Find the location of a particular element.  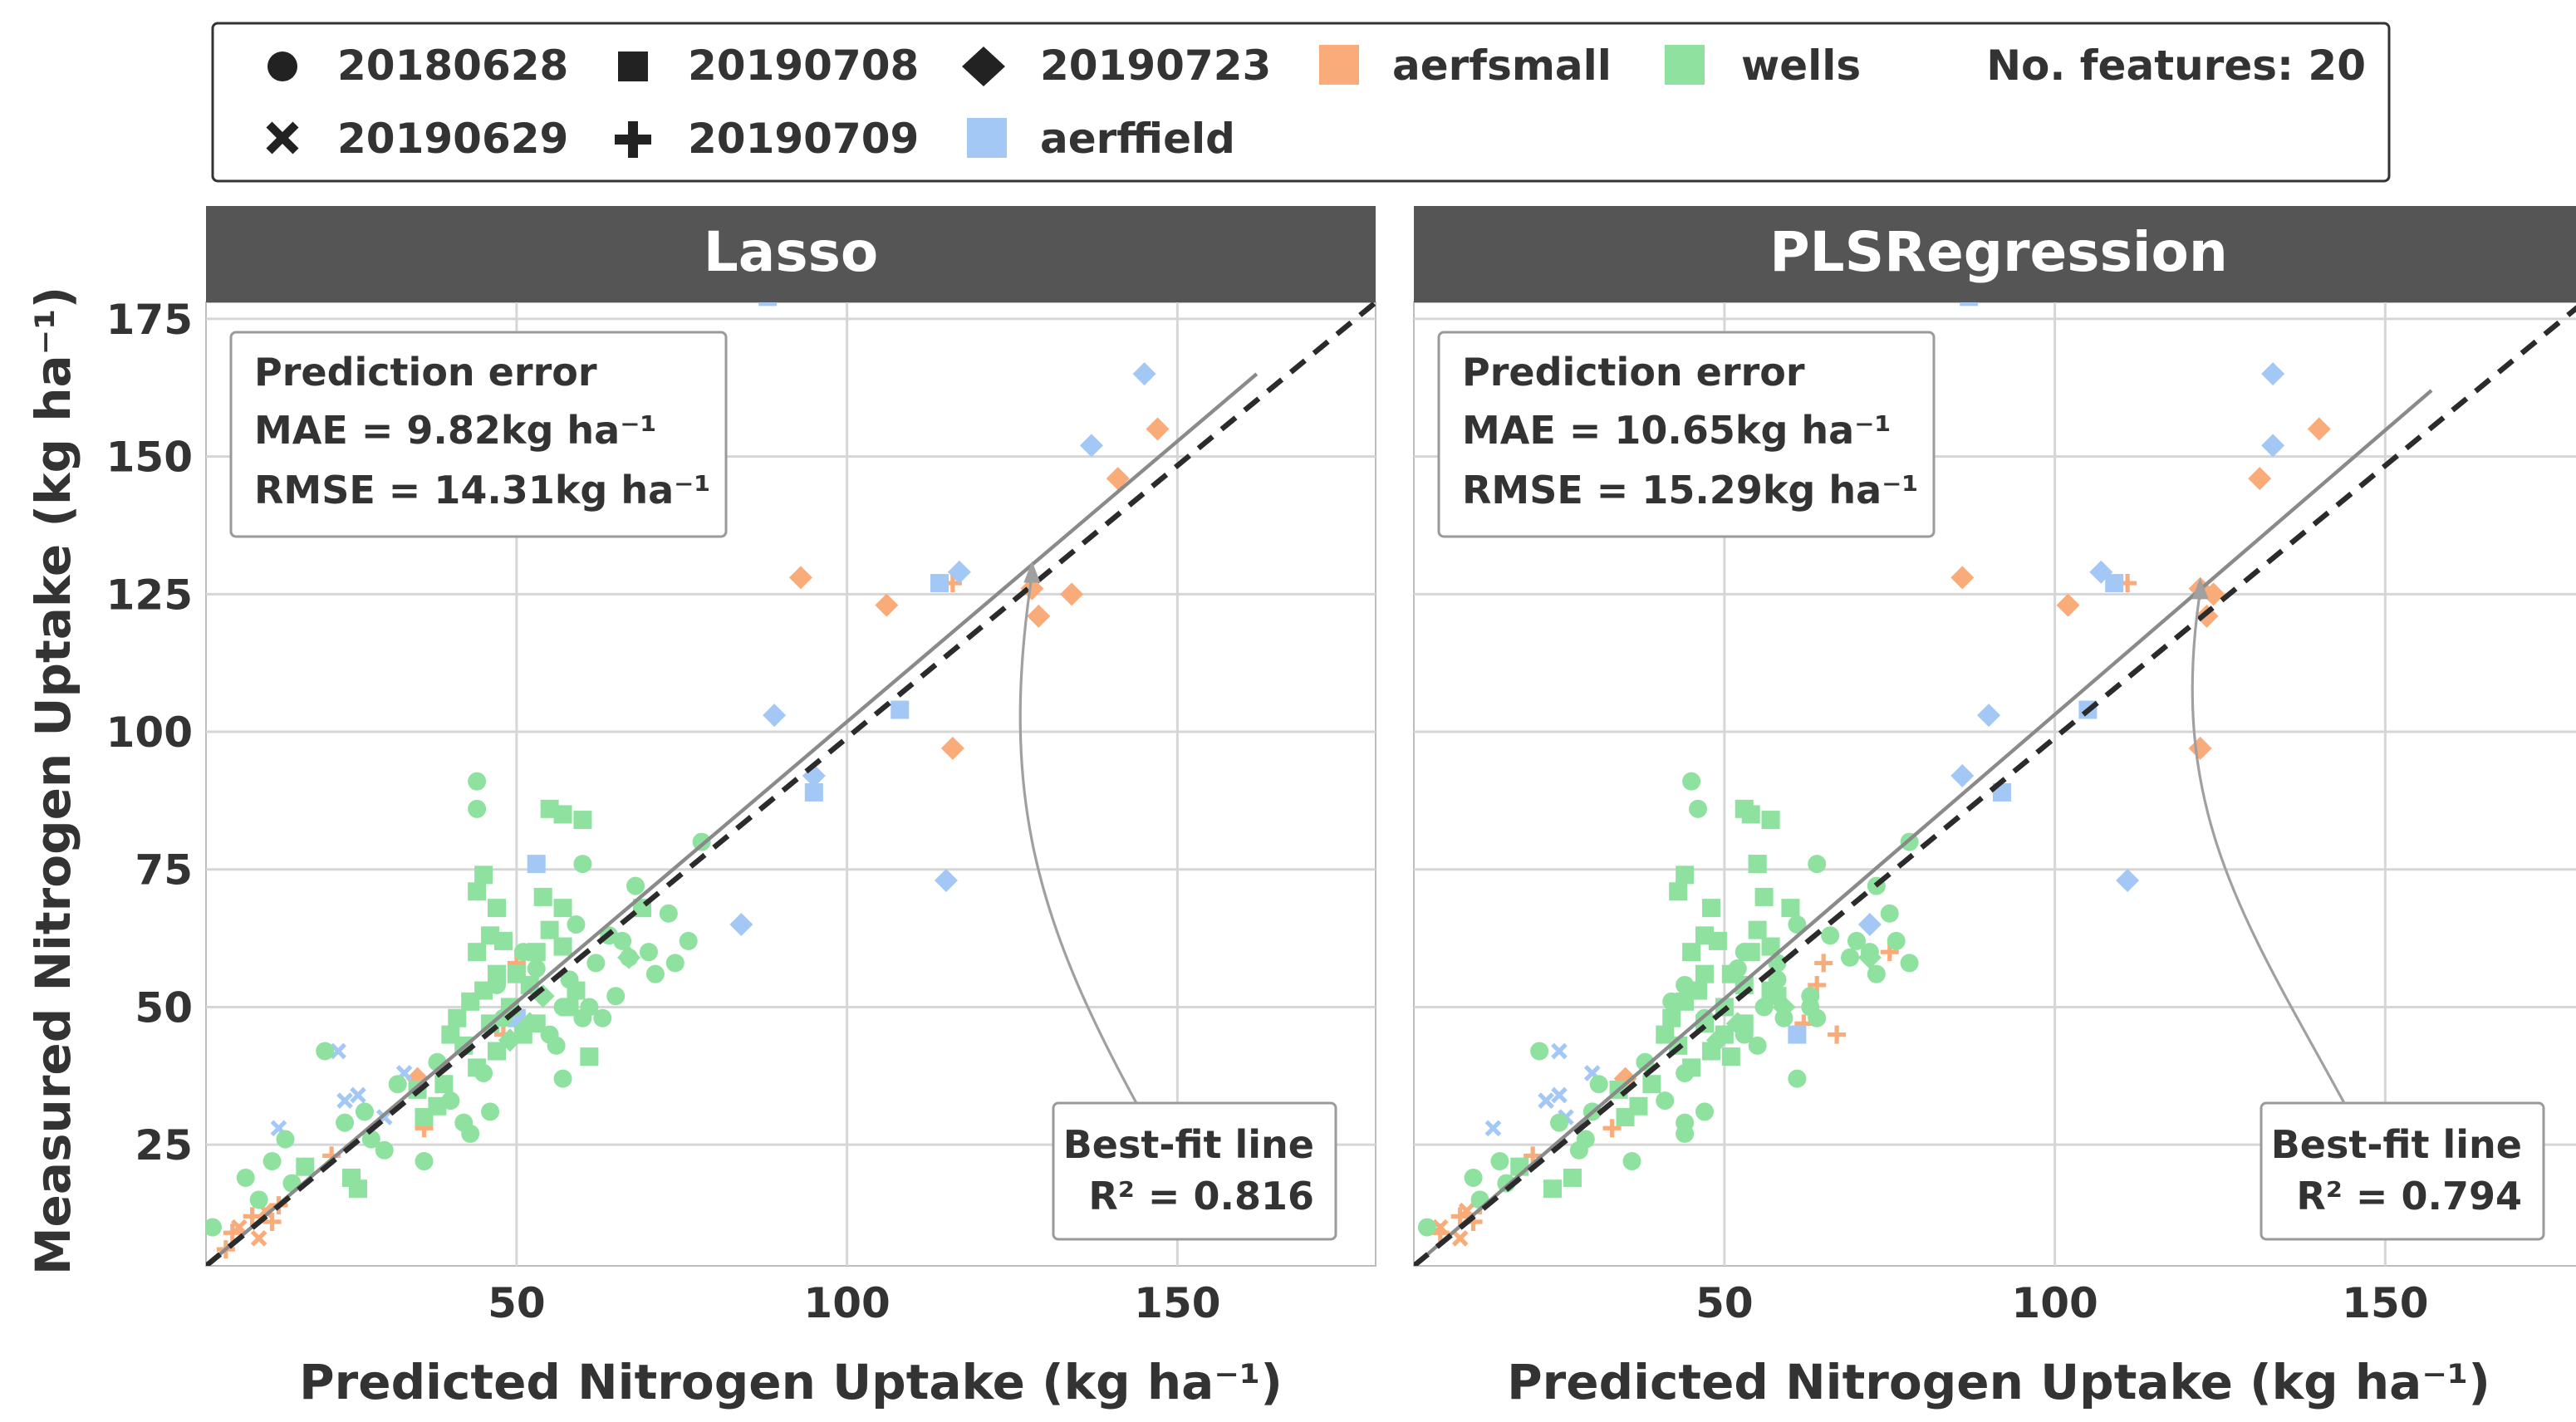

rmse-text: RMSE = 15.29kg ha⁻¹ is located at coordinates (1690, 490).